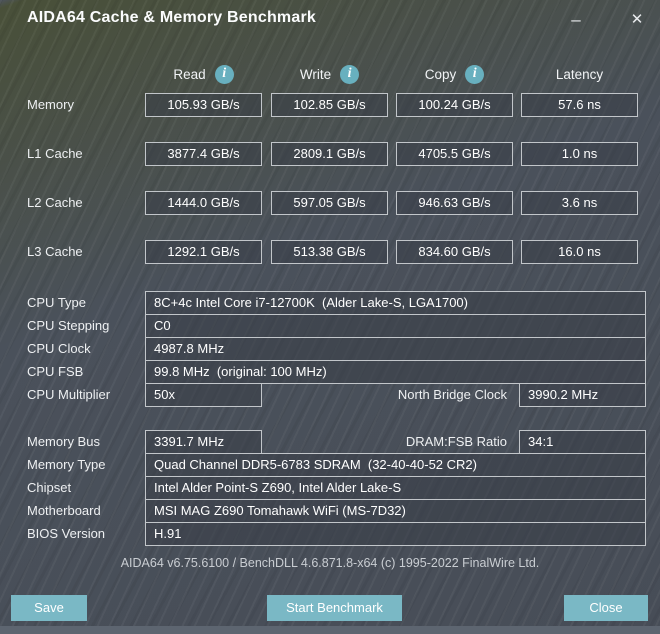 The width and height of the screenshot is (660, 634). Describe the element at coordinates (454, 203) in the screenshot. I see `l2-copy-value: 946.63 GB/s` at that location.